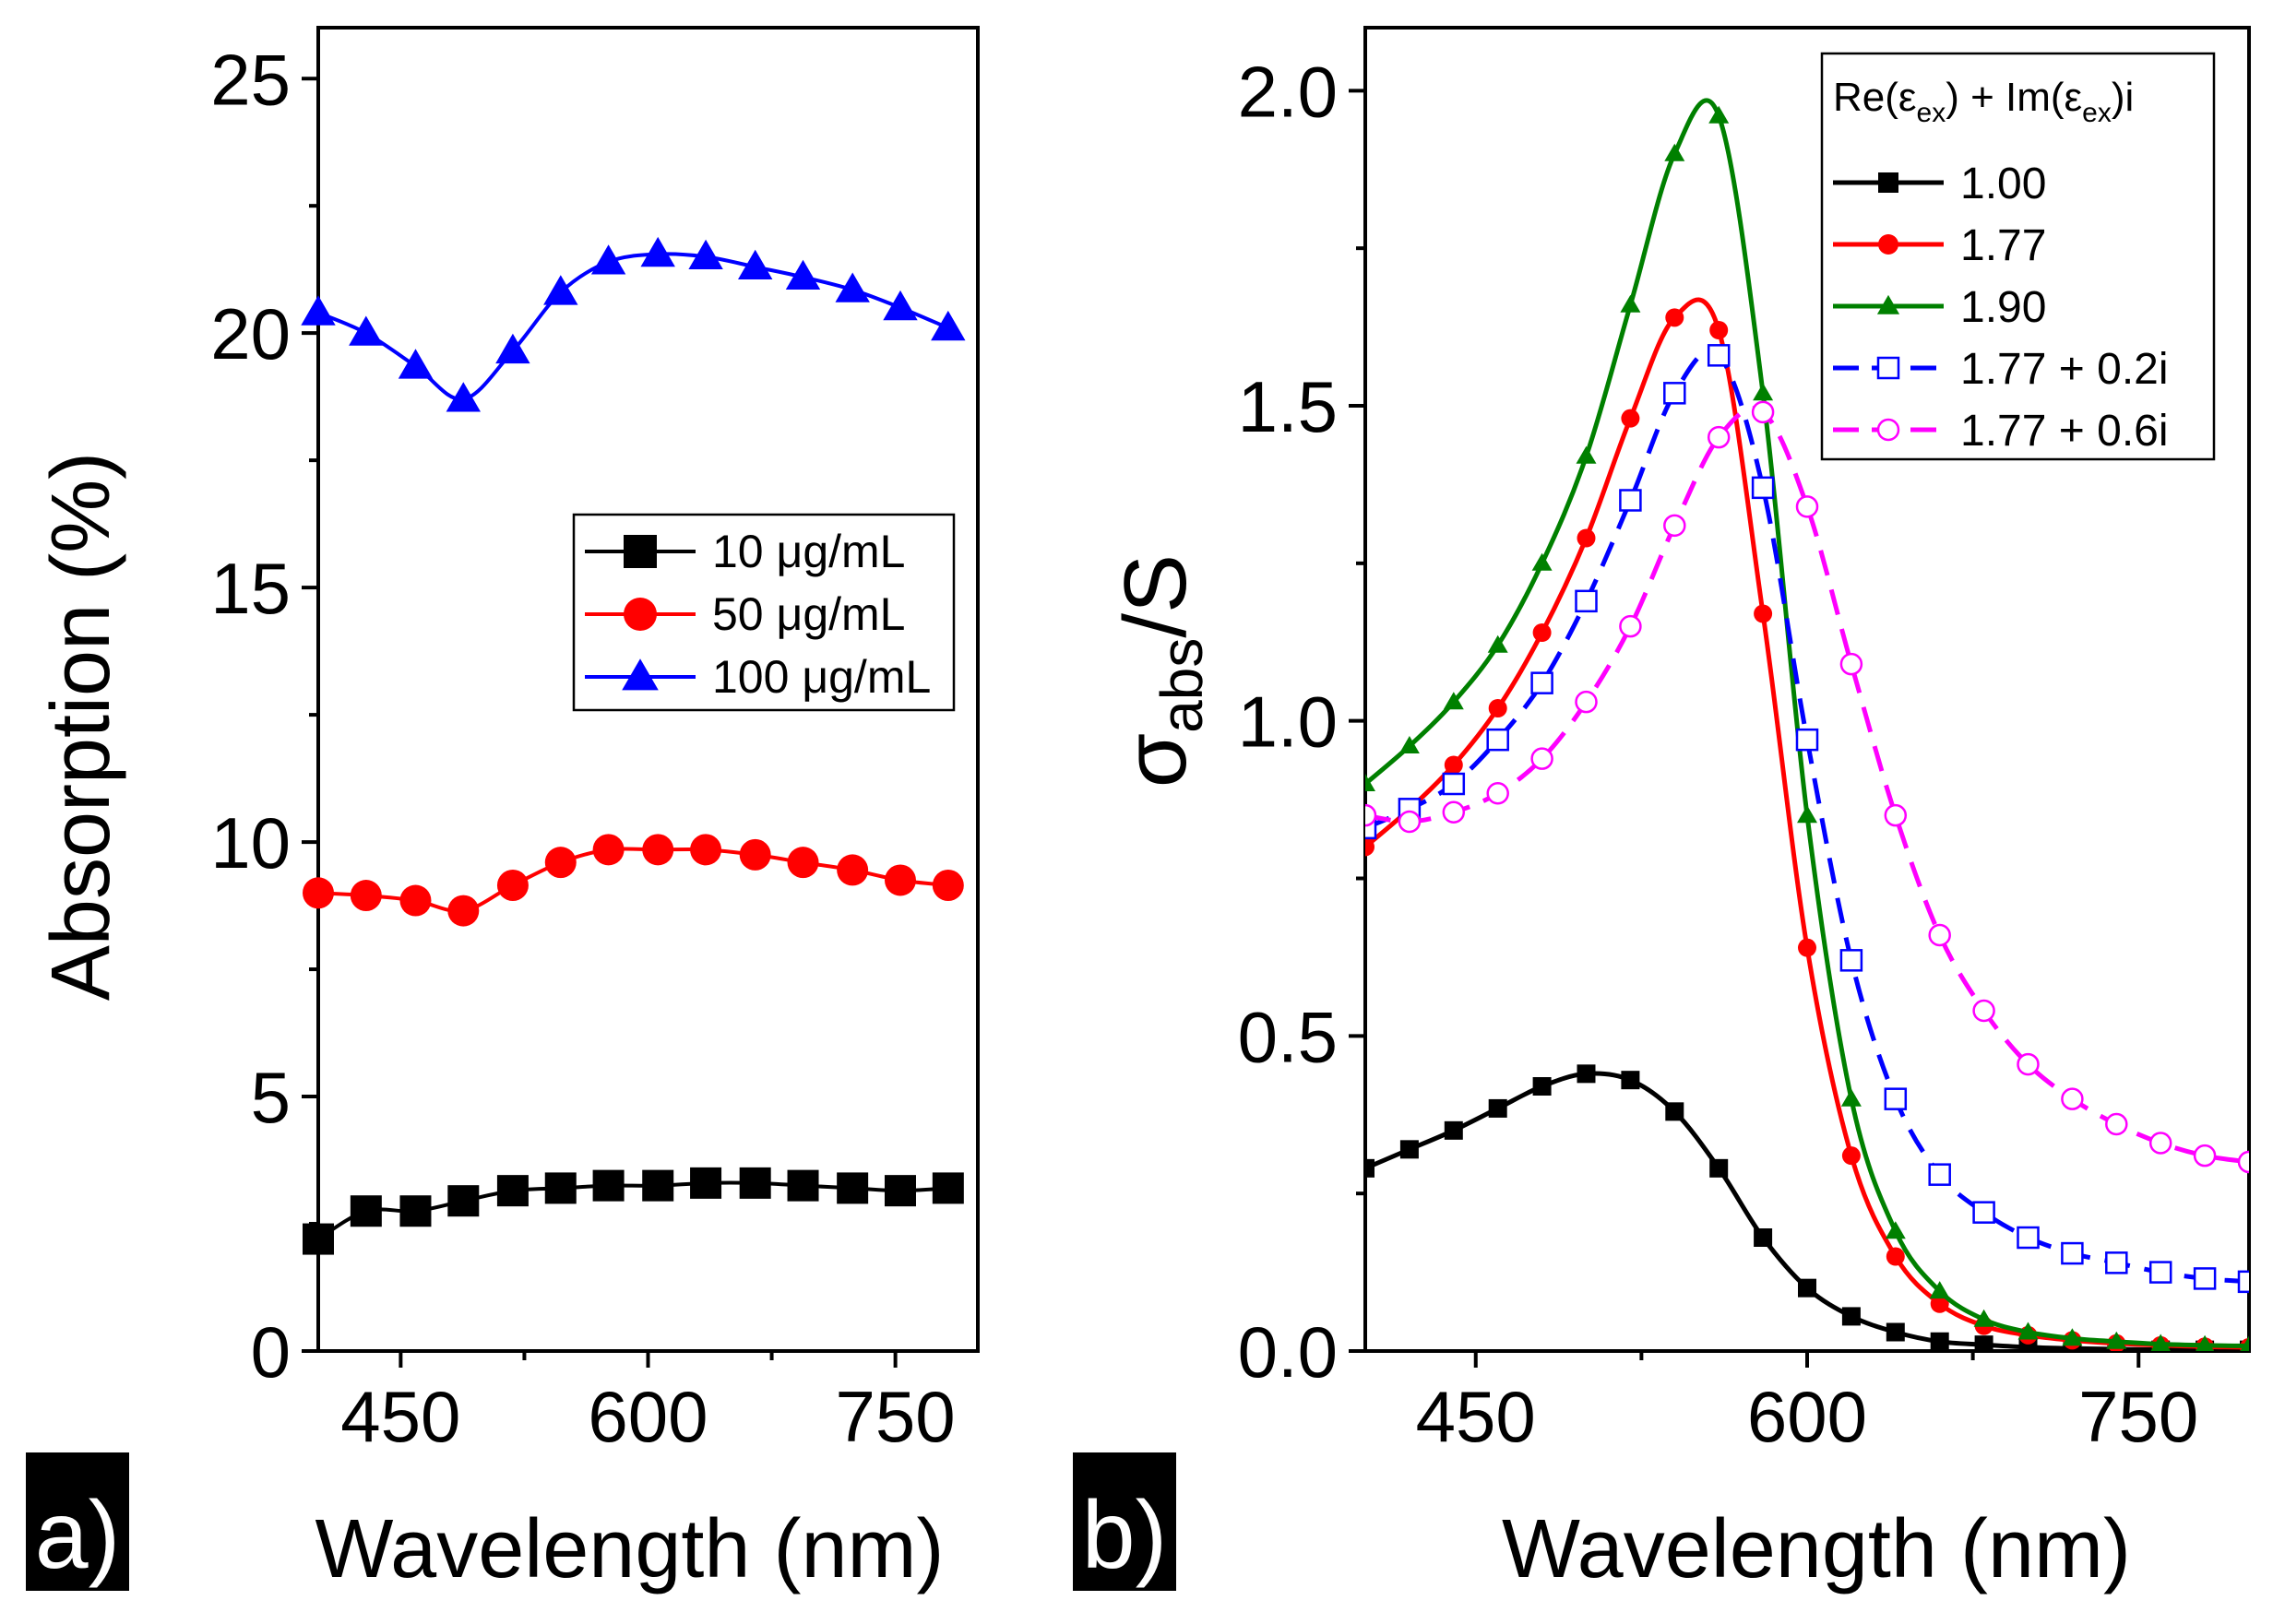  I want to click on legend-title-part: )i, so click(2123, 97).